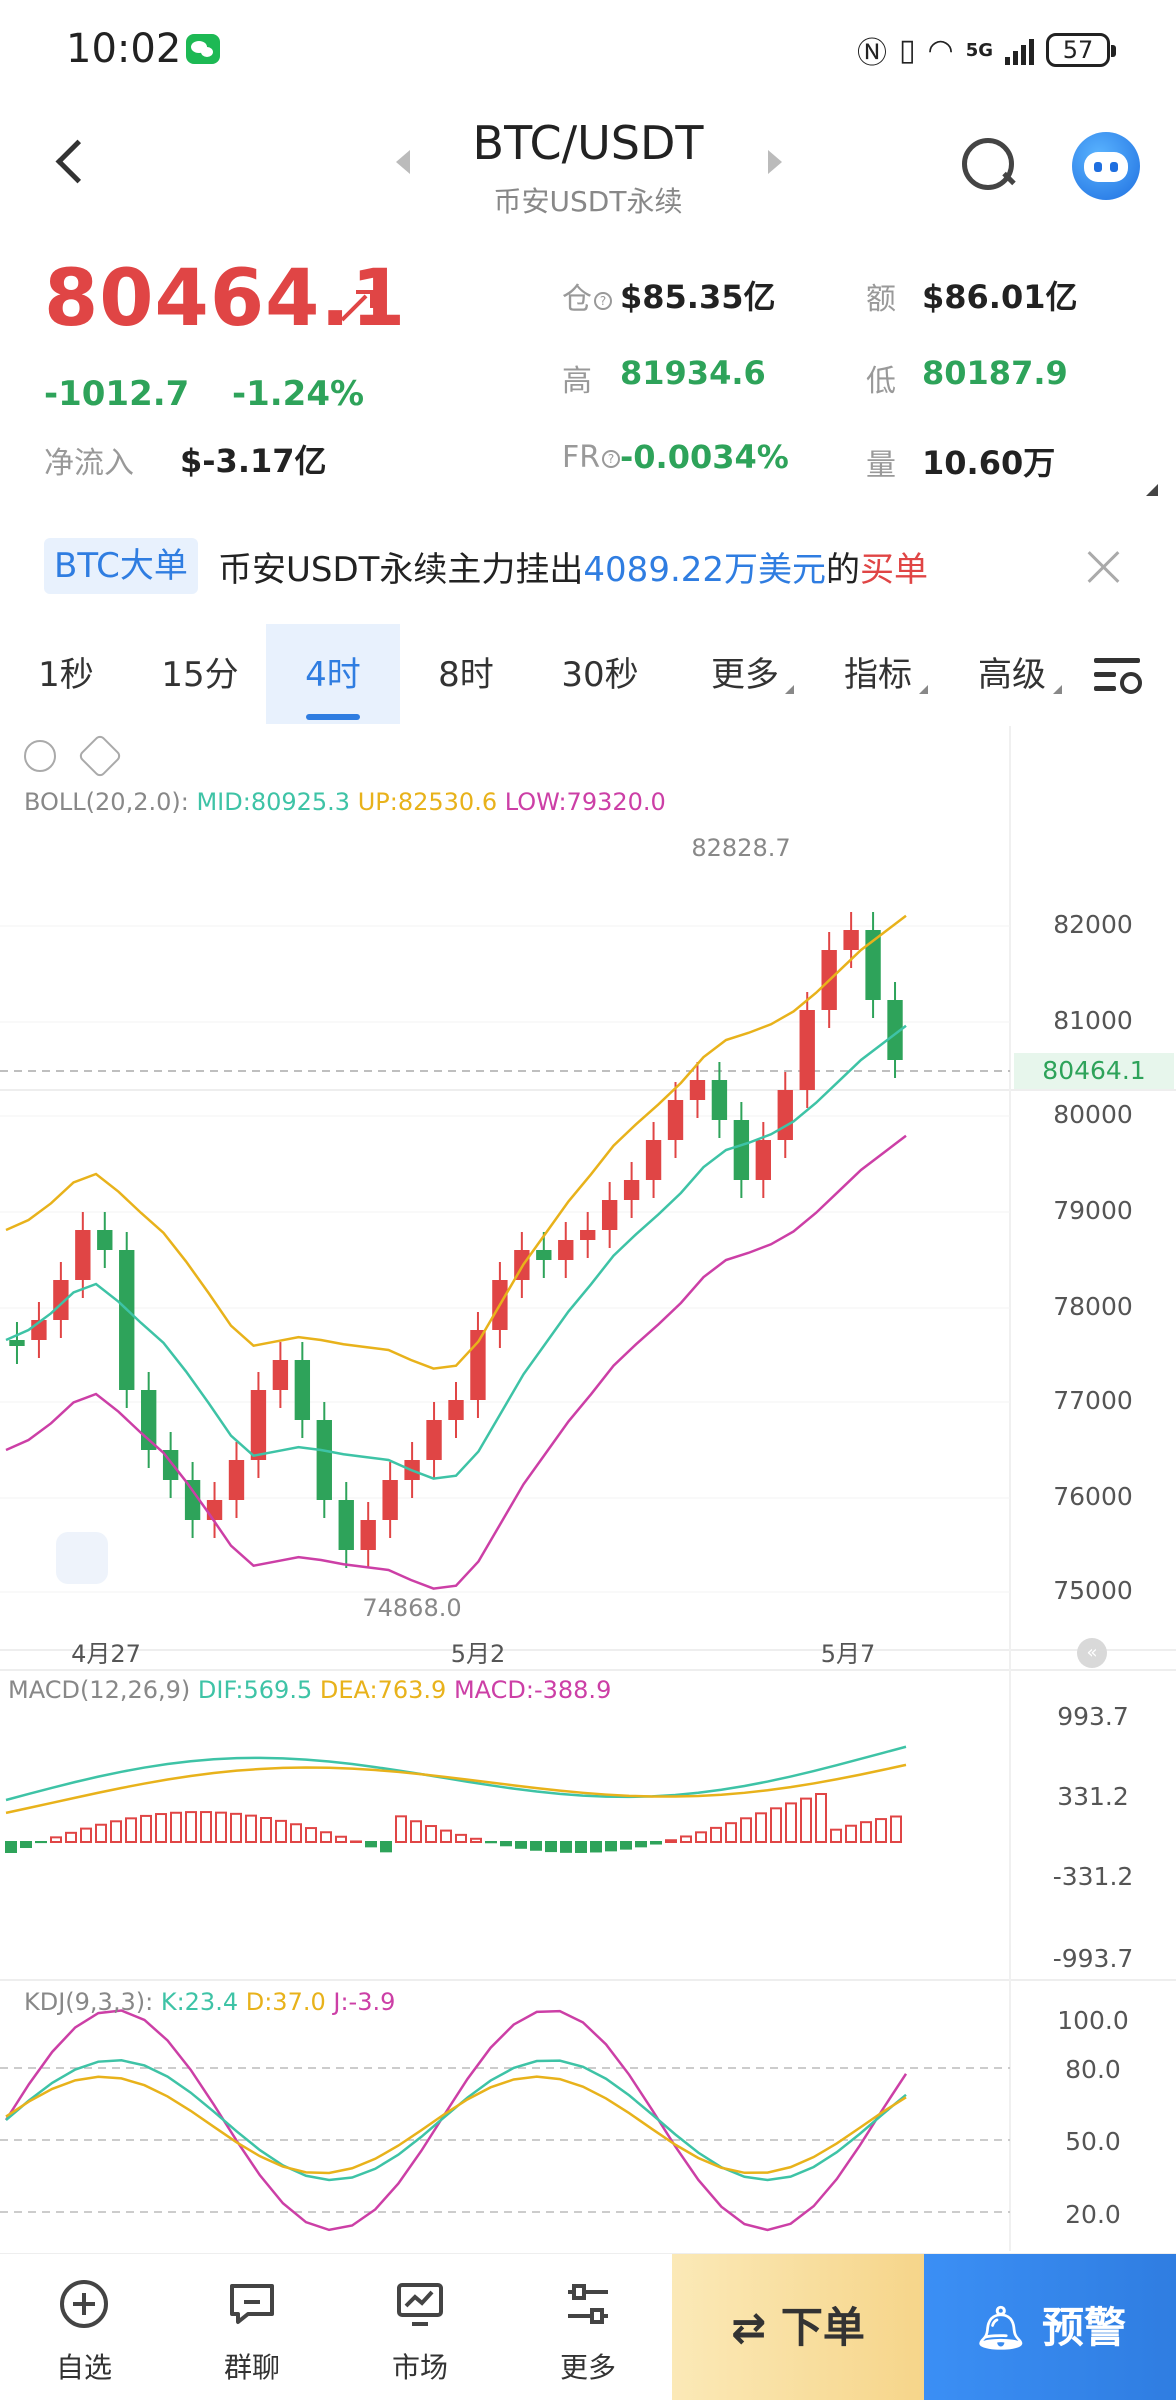 This screenshot has width=1176, height=2400. Describe the element at coordinates (907, 50) in the screenshot. I see `vibrate-icon: ▯` at that location.